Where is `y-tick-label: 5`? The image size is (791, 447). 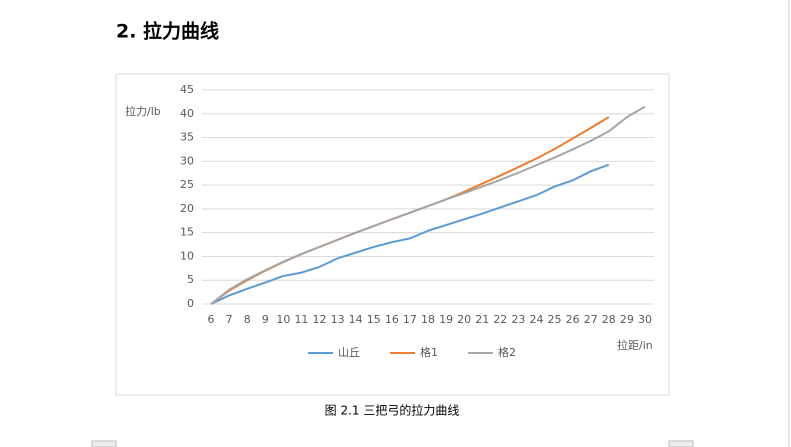
y-tick-label: 5 is located at coordinates (190, 279).